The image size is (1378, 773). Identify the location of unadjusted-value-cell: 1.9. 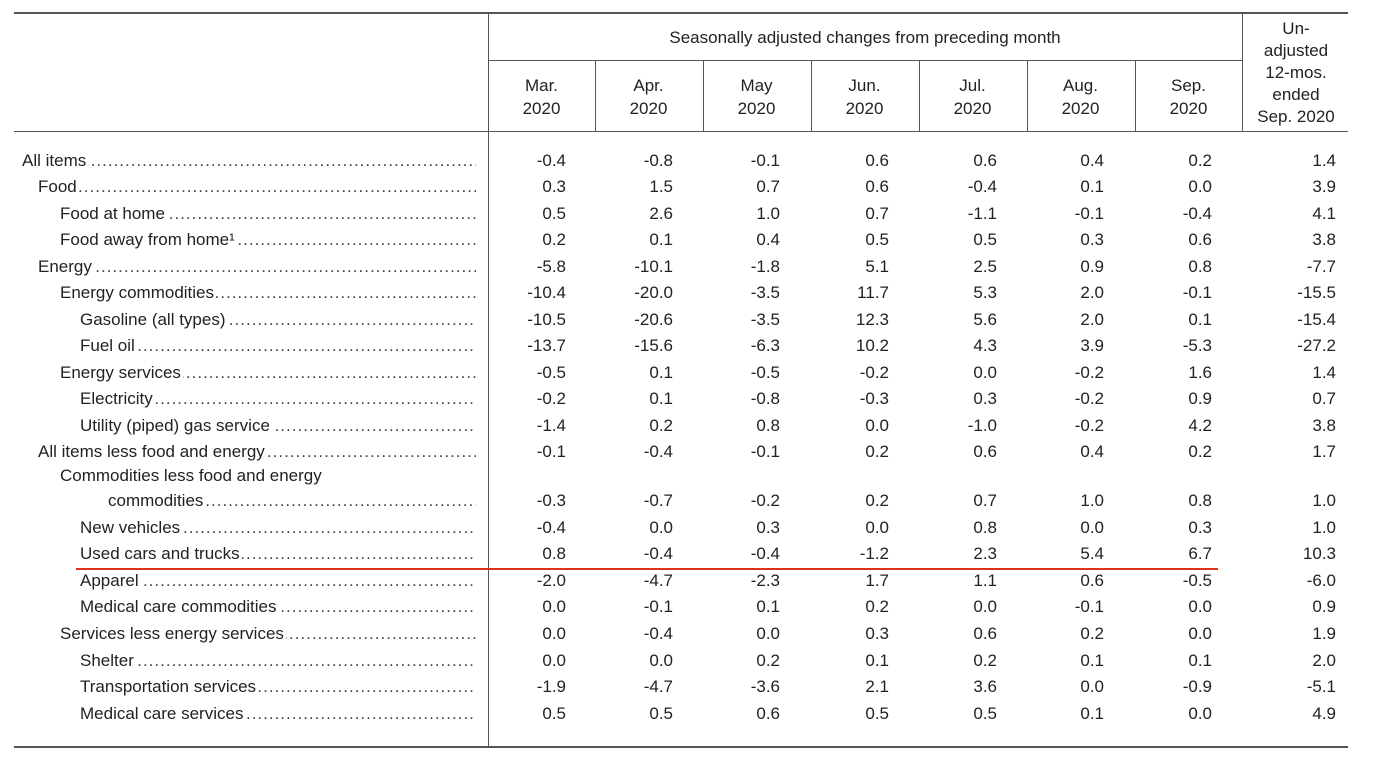
(1324, 633).